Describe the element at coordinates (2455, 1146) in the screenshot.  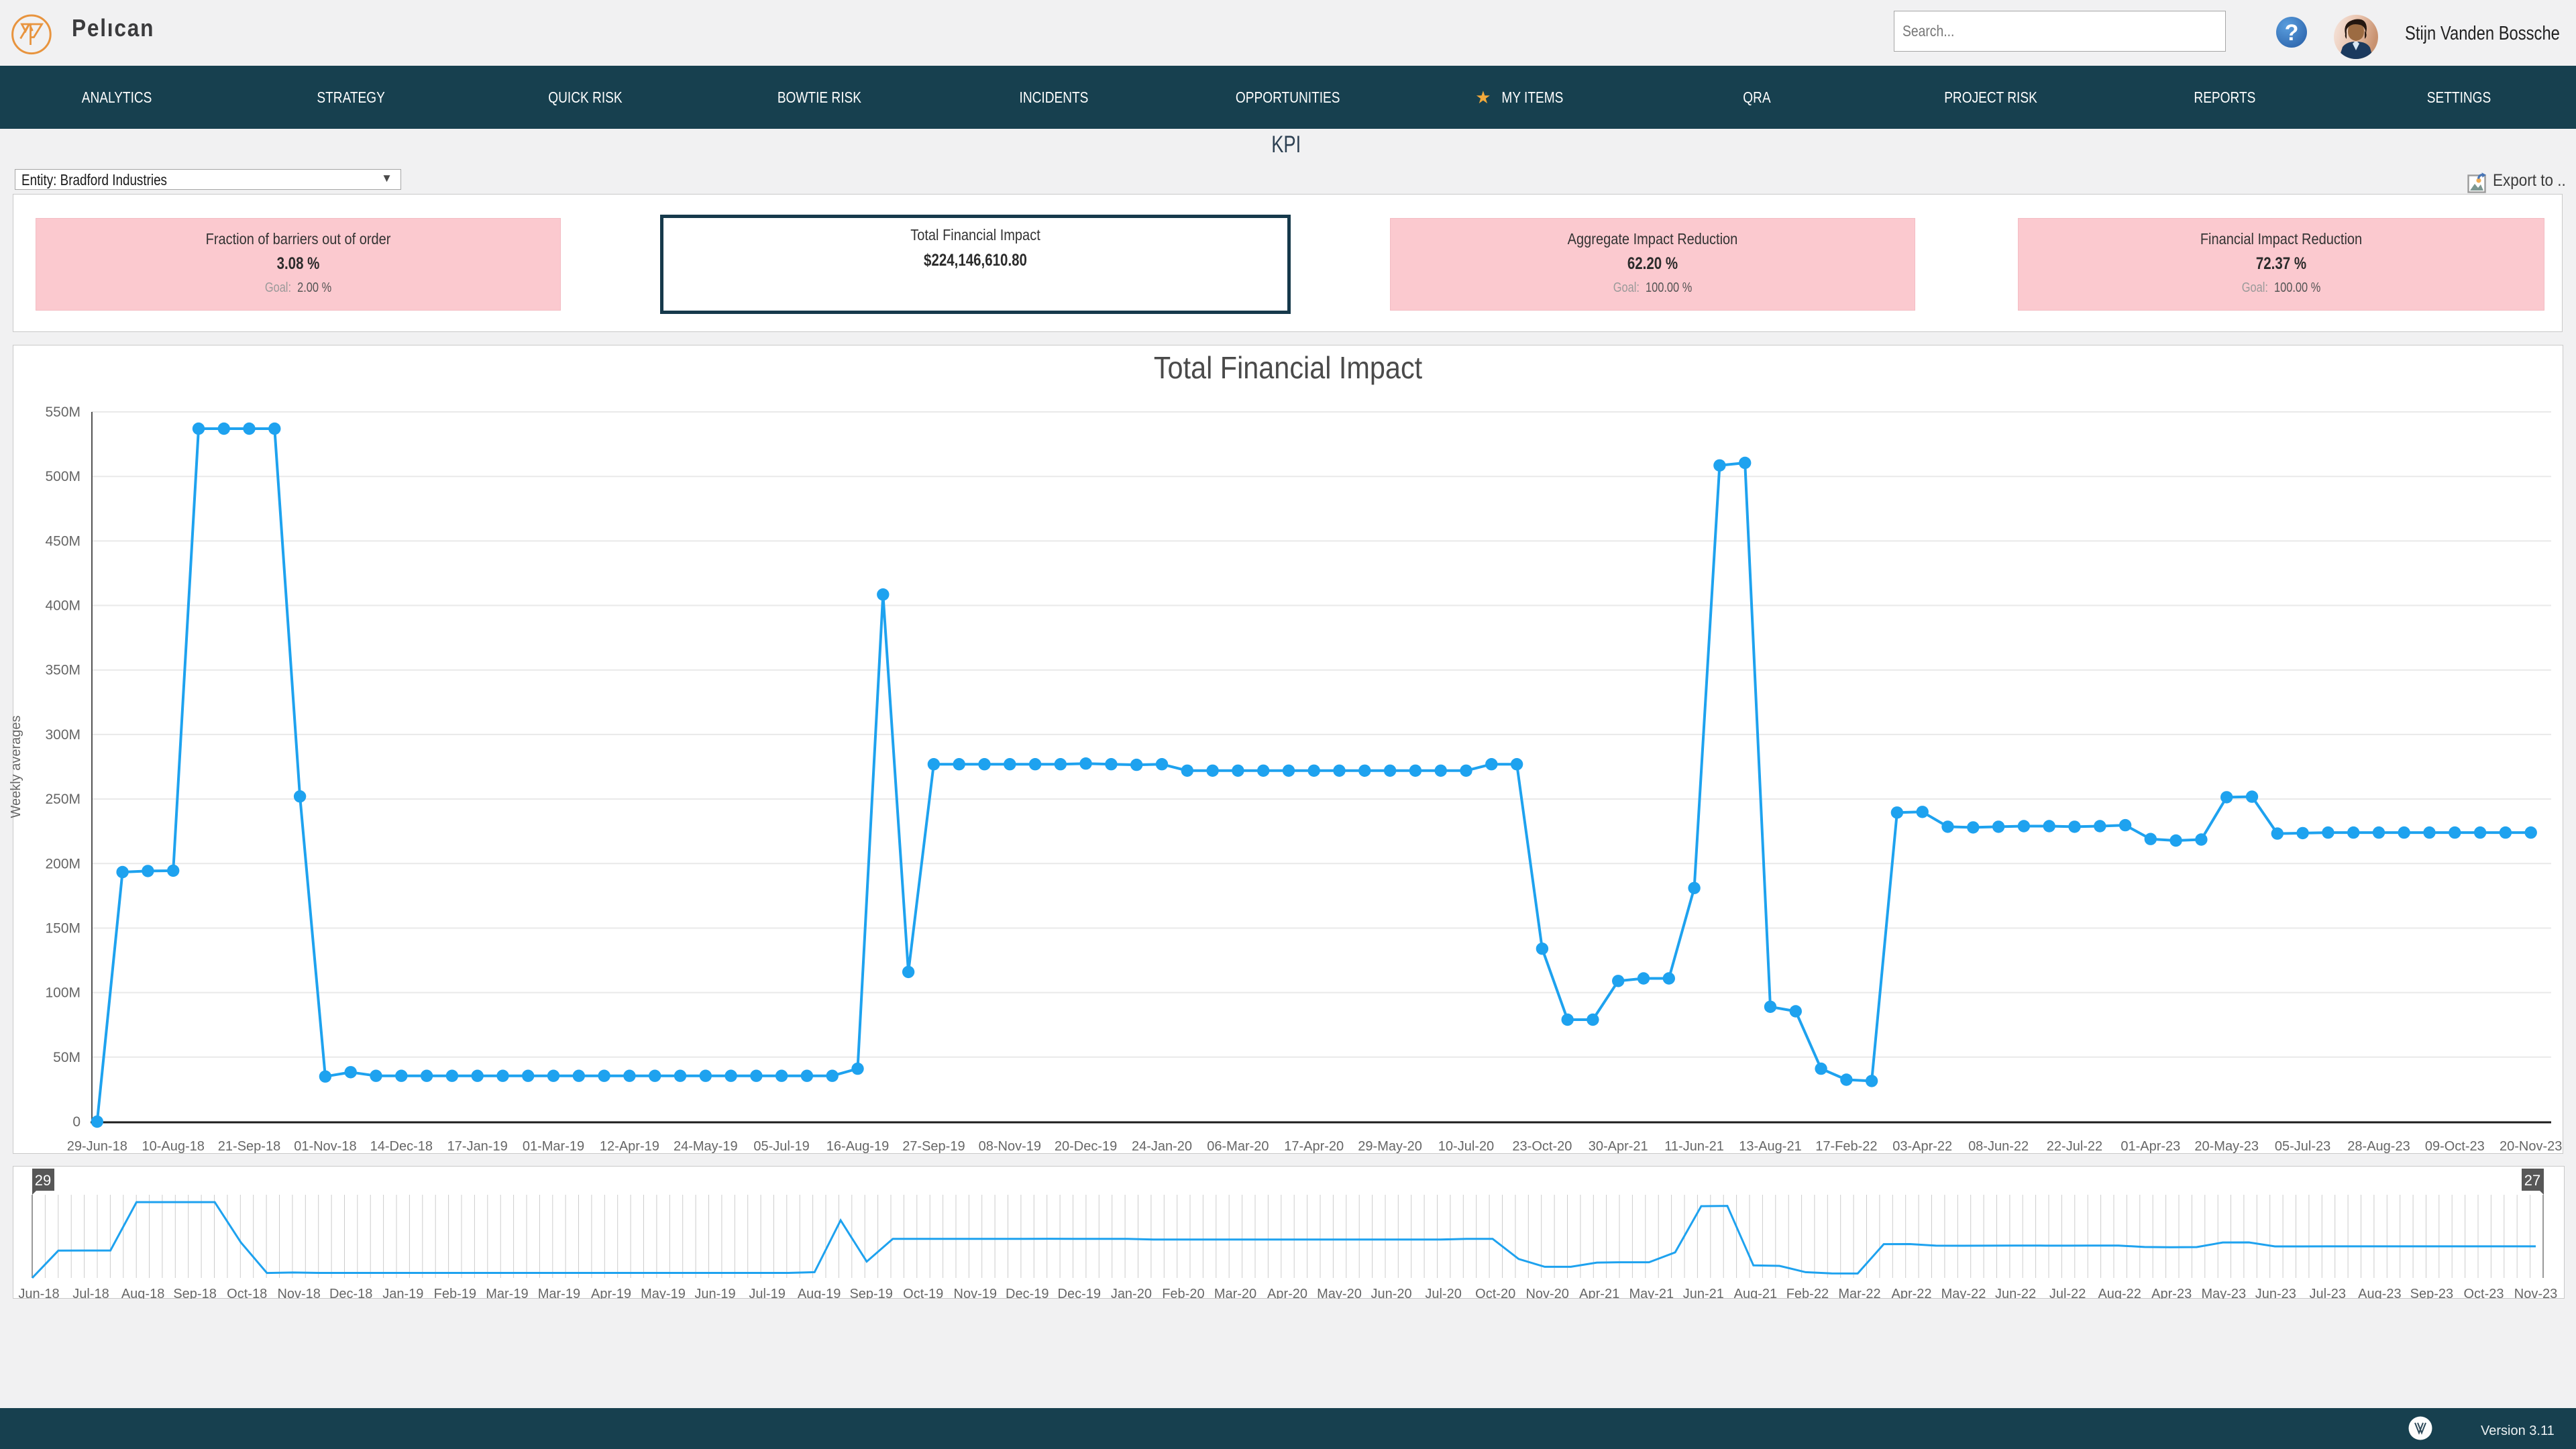
I see `svg-text: 09-Oct-23` at that location.